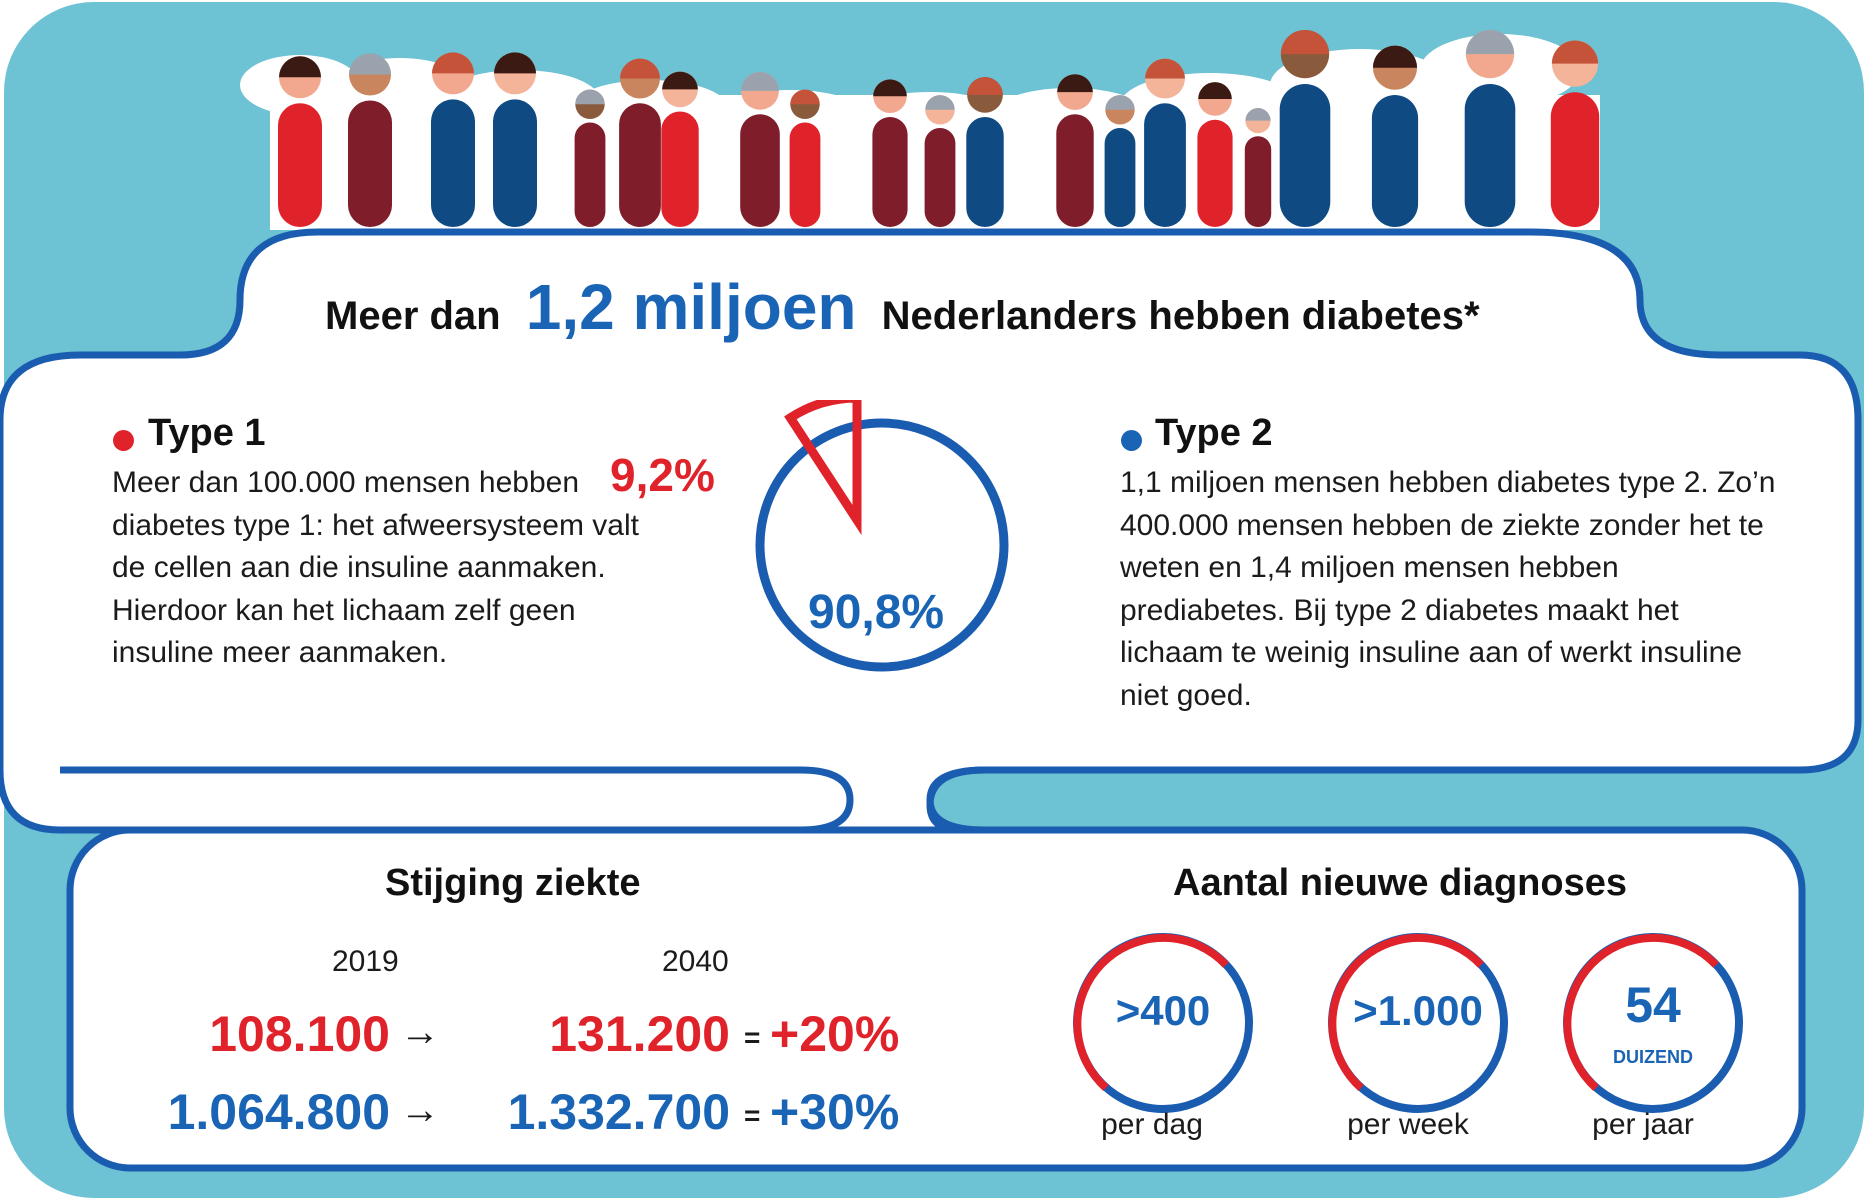  What do you see at coordinates (1152, 1124) in the screenshot?
I see `diagnosis-day-label: per dag` at bounding box center [1152, 1124].